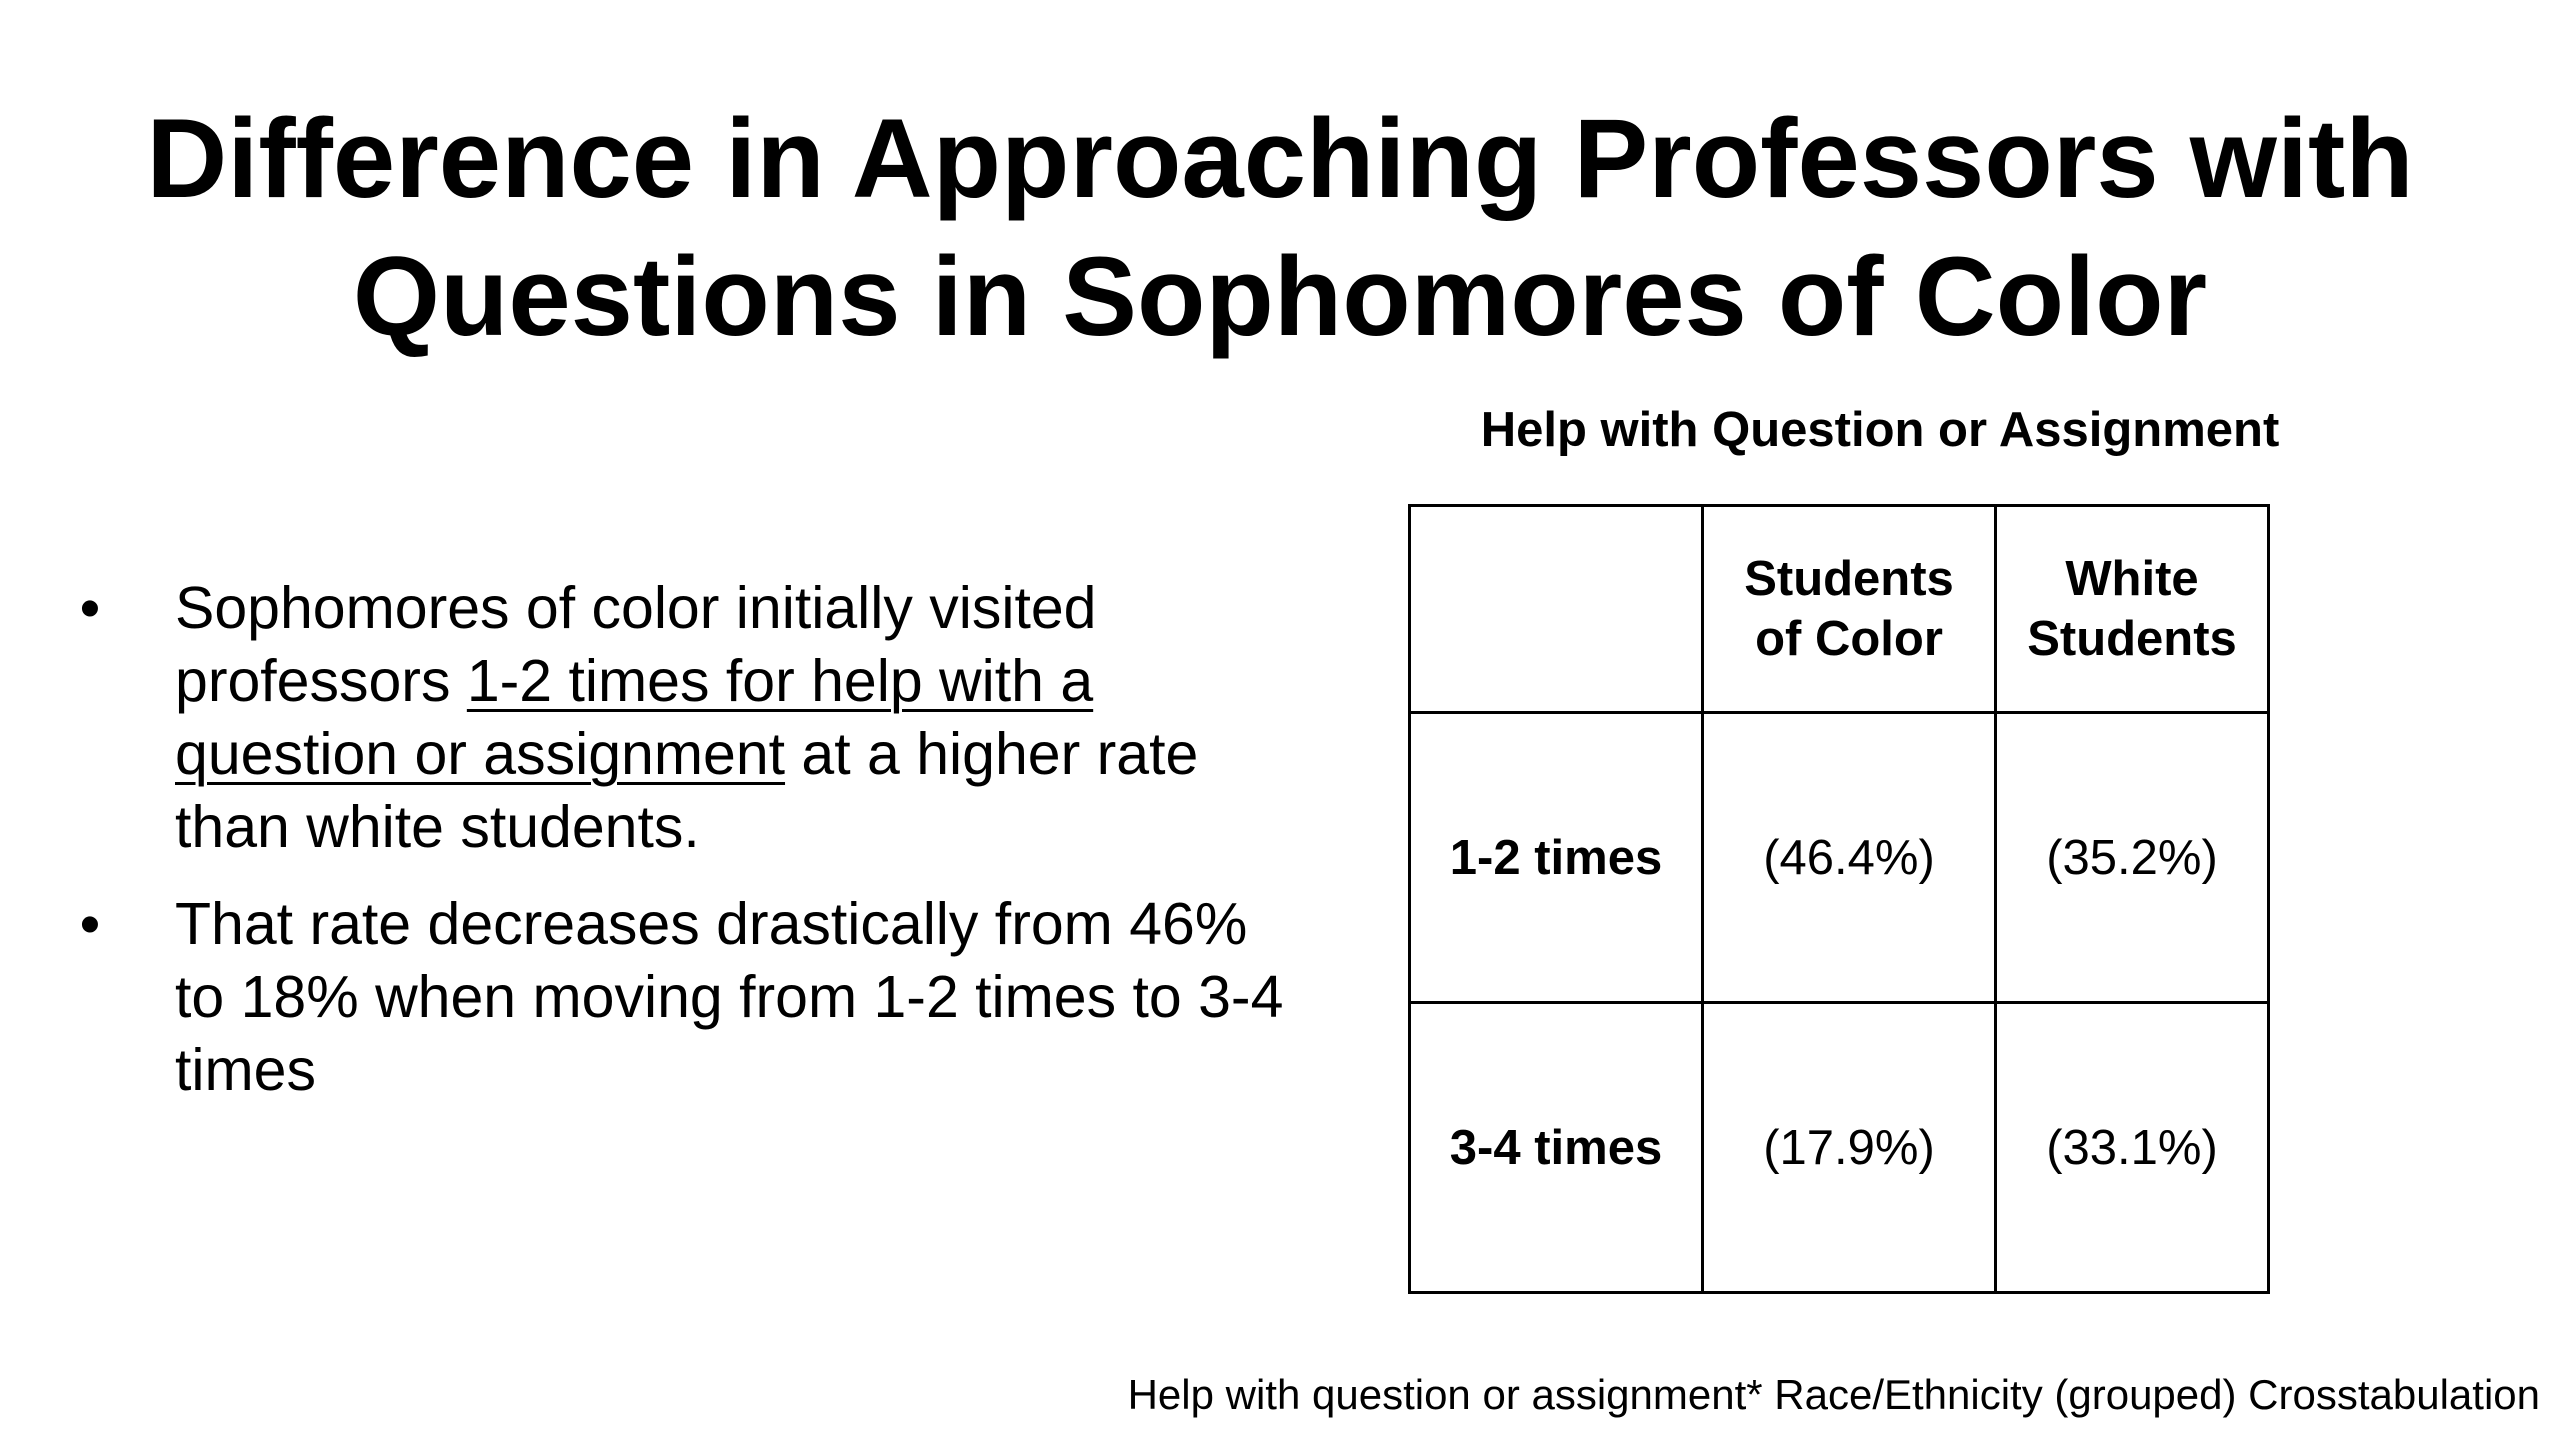  I want to click on row-label-3-4-times: 3-4 times, so click(1556, 1147).